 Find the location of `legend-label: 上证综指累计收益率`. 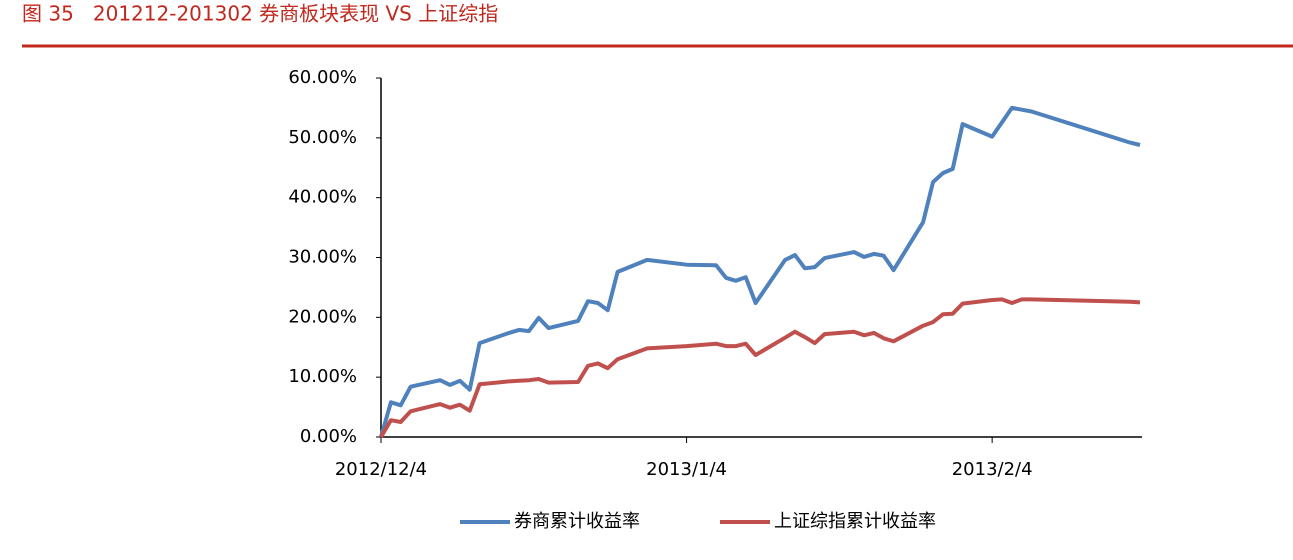

legend-label: 上证综指累计收益率 is located at coordinates (855, 521).